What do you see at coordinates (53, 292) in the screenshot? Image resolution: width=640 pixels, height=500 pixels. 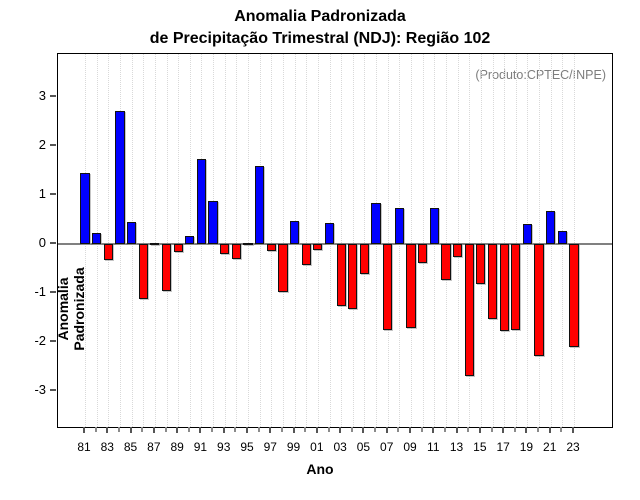 I see `y-tick--1` at bounding box center [53, 292].